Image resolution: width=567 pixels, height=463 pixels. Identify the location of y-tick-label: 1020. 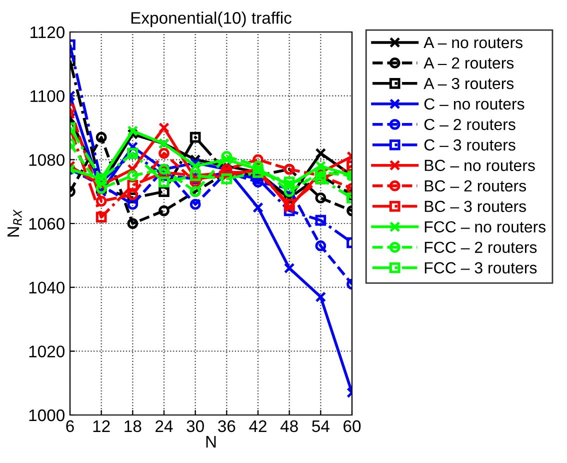
(46, 352).